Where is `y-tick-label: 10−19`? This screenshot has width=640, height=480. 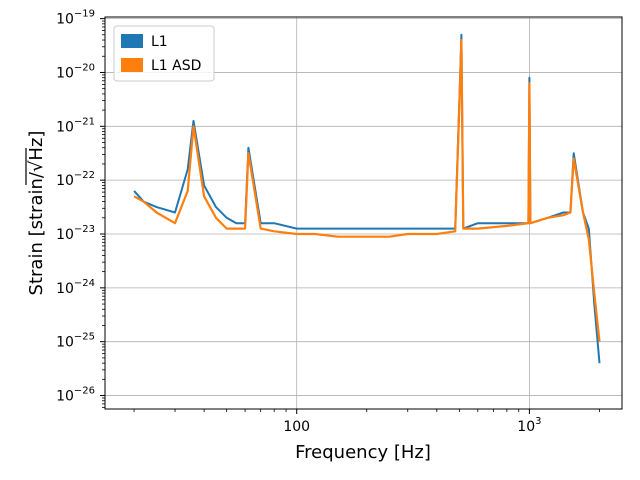
y-tick-label: 10−19 is located at coordinates (75, 18).